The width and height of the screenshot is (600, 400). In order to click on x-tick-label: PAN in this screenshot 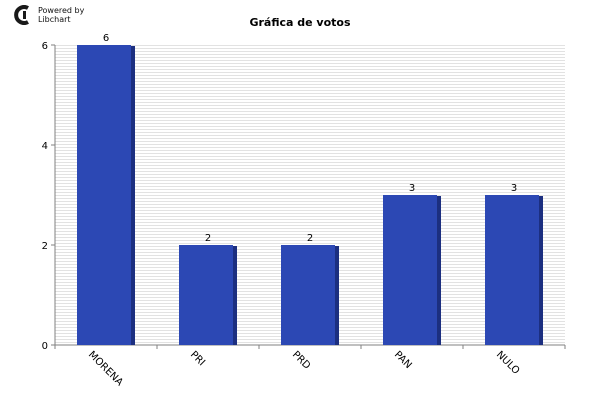, I will do `click(403, 360)`.